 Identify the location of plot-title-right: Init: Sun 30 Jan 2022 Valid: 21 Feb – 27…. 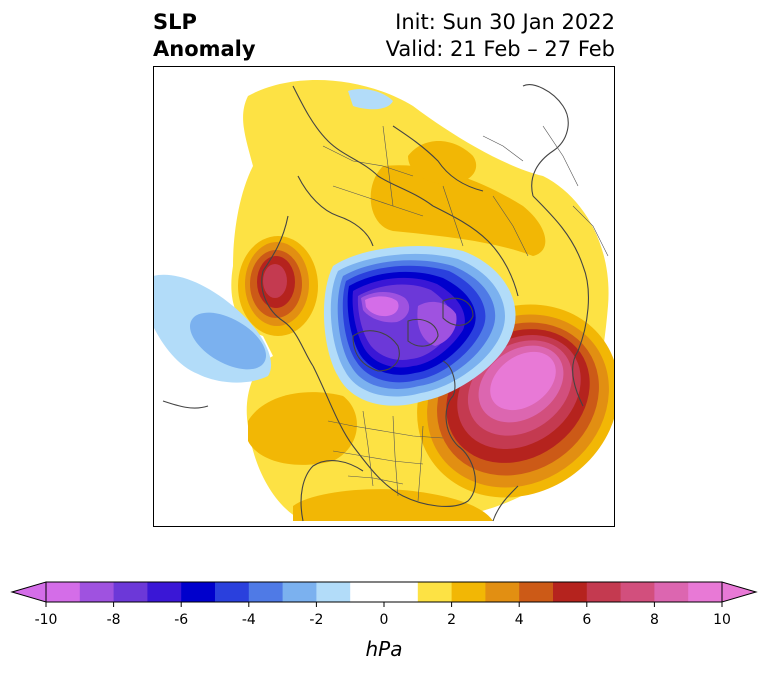
(500, 36).